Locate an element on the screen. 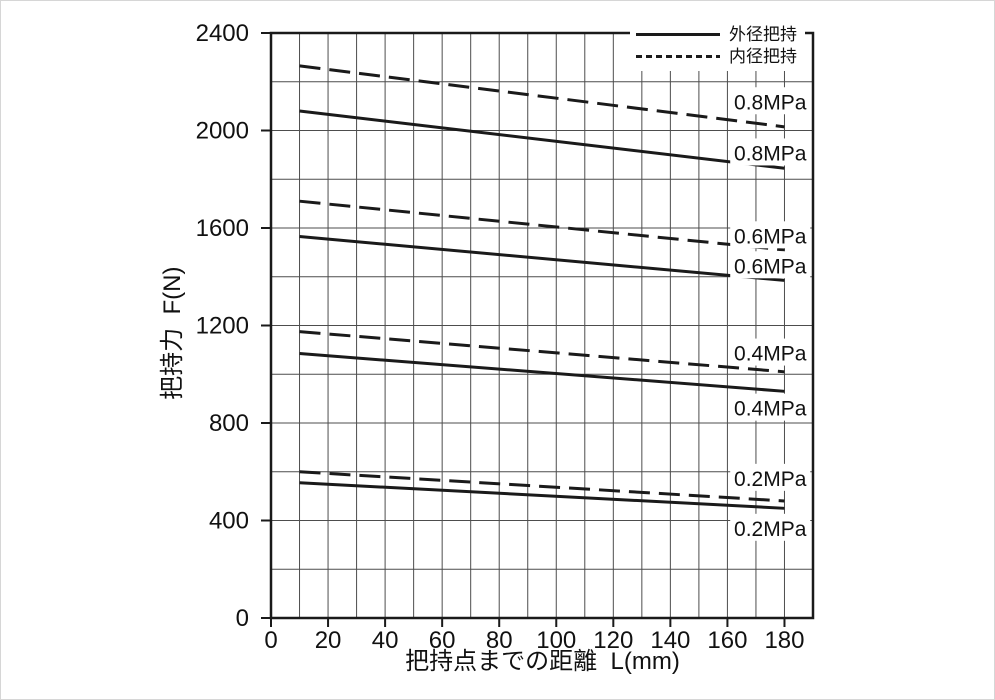 This screenshot has width=995, height=700. legend-label-inner-grip: 内径把持 is located at coordinates (763, 56).